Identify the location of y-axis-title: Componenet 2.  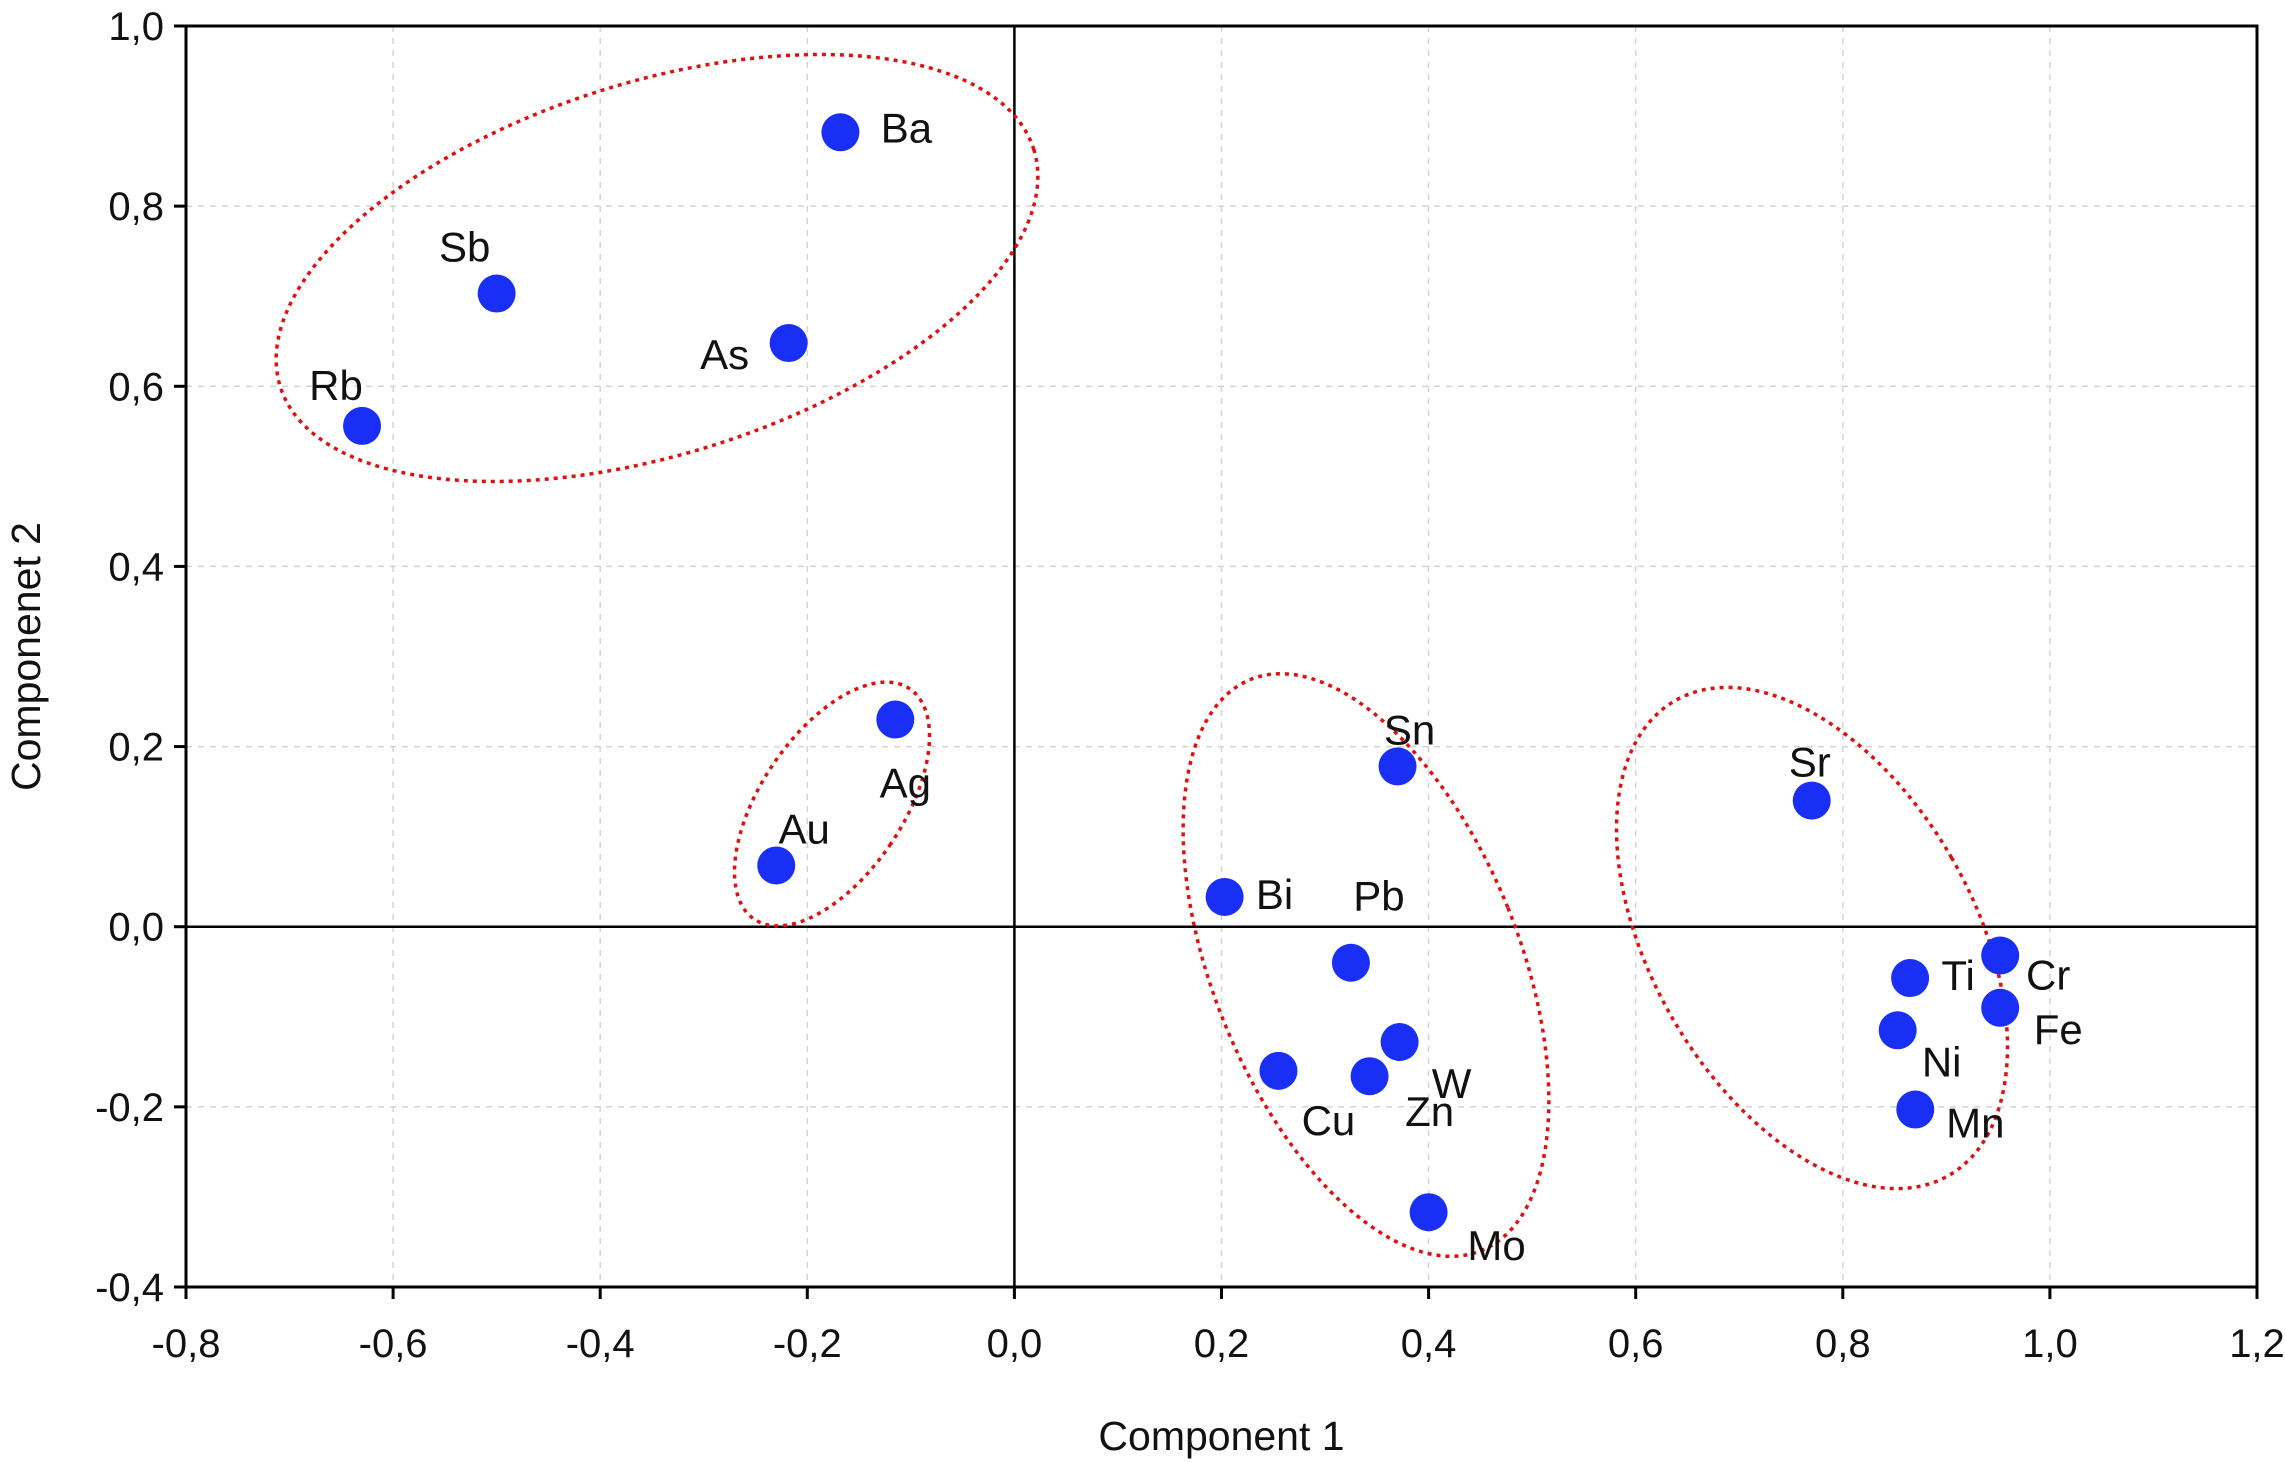
(26, 656).